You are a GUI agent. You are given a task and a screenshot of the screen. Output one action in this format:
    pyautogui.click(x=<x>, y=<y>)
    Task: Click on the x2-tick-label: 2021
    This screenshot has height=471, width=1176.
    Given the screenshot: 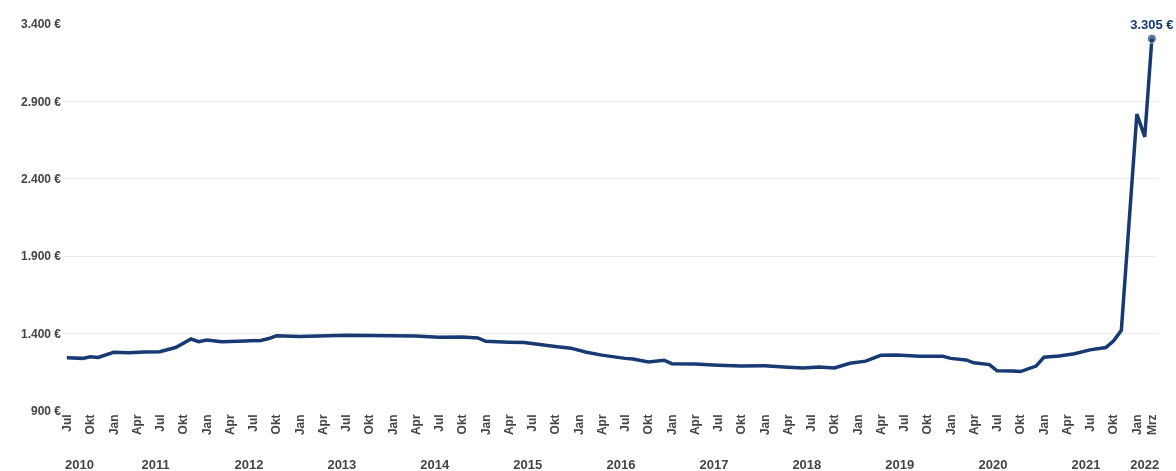 What is the action you would take?
    pyautogui.click(x=1086, y=464)
    